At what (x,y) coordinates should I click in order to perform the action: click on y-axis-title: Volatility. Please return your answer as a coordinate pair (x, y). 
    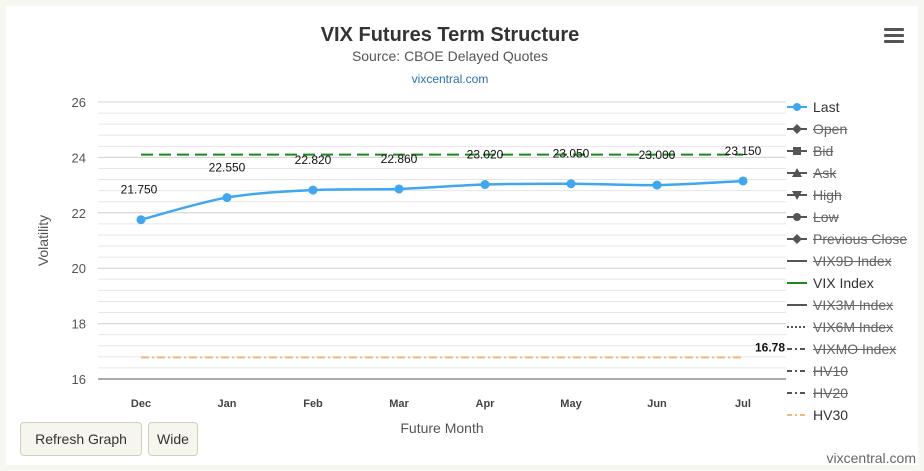
    Looking at the image, I should click on (43, 240).